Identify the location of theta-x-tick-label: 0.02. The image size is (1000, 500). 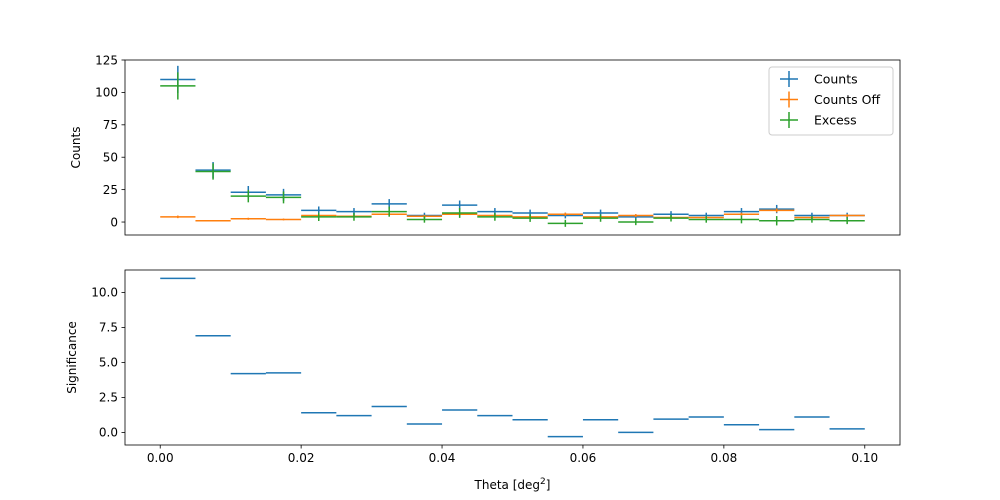
(301, 458).